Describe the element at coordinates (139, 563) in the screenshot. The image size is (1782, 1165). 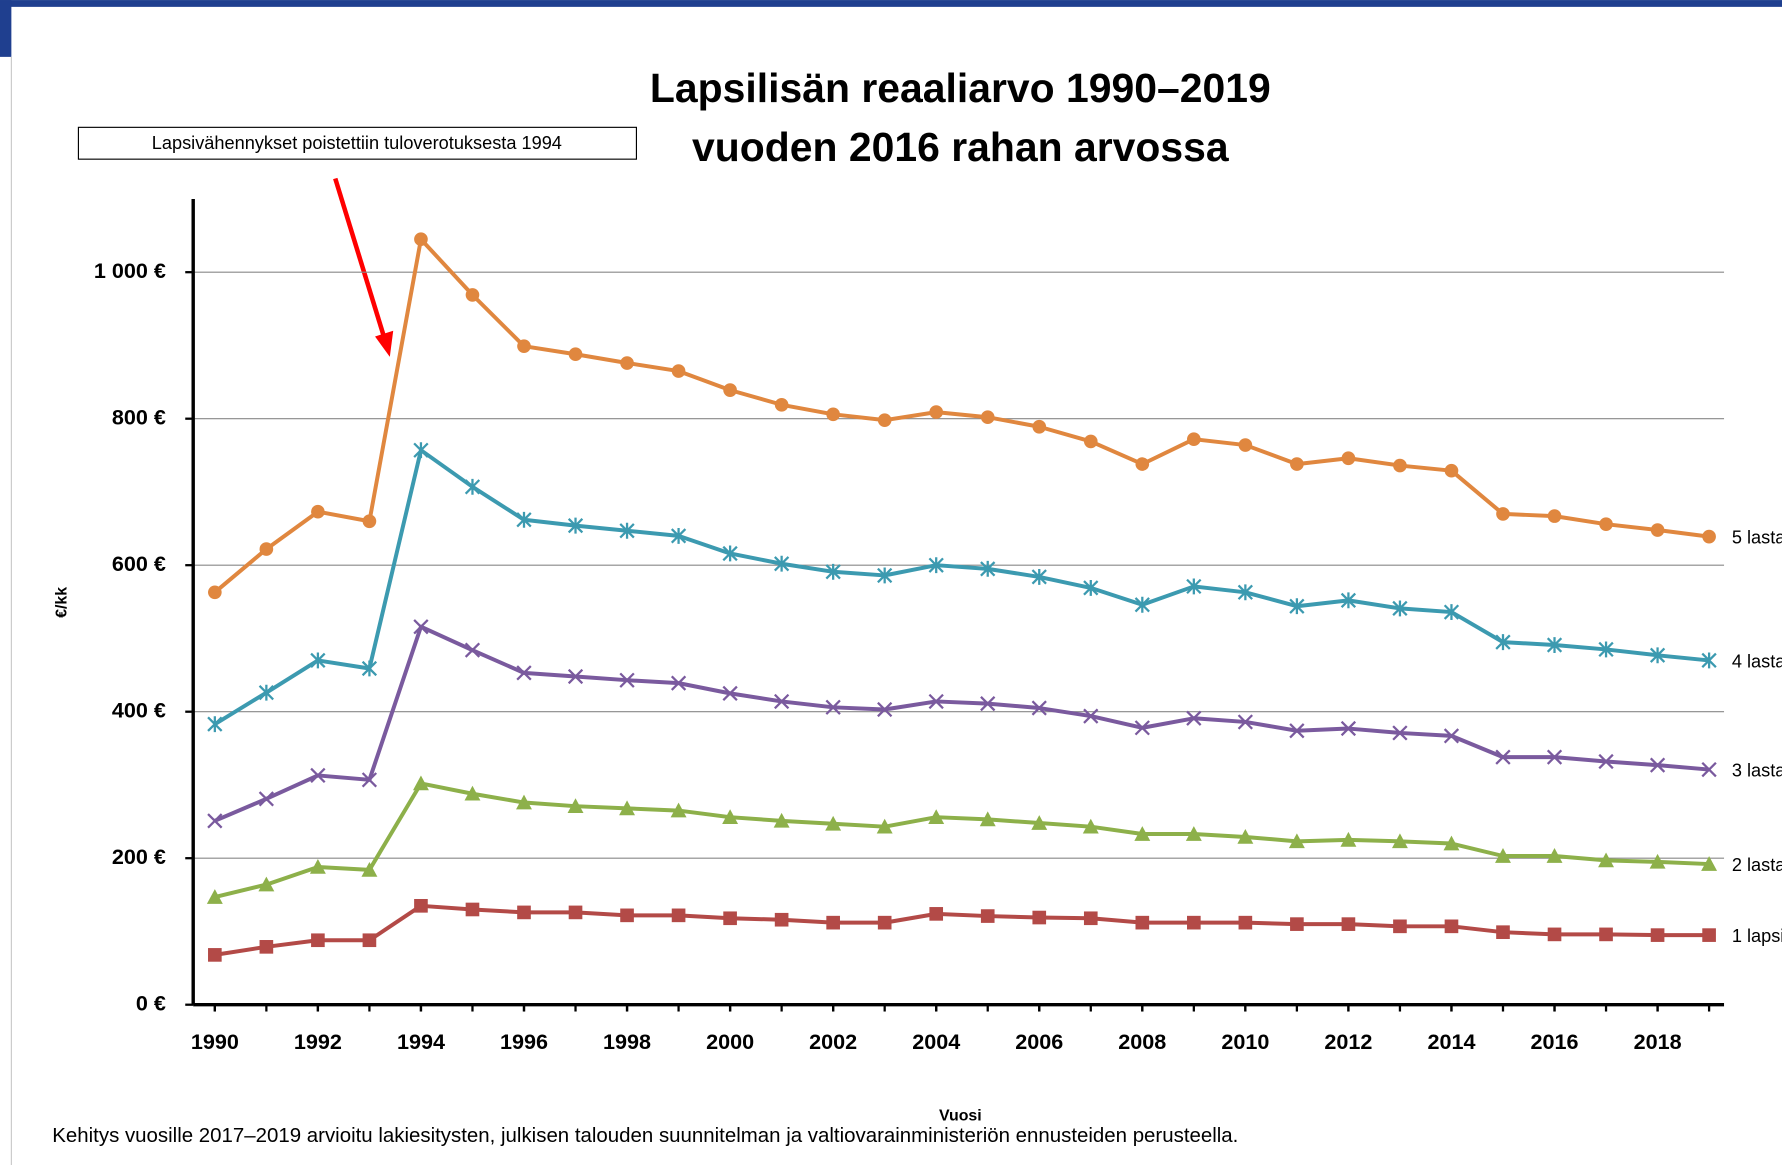
I see `y-tick-label: 600 €` at that location.